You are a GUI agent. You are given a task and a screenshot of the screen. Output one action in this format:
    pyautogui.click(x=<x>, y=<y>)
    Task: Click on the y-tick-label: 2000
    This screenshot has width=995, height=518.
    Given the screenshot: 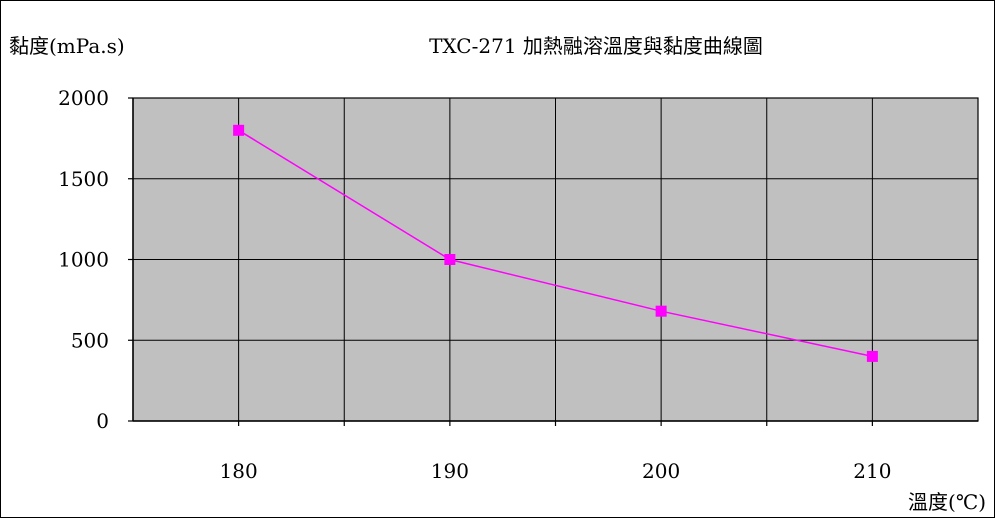 What is the action you would take?
    pyautogui.click(x=83, y=98)
    